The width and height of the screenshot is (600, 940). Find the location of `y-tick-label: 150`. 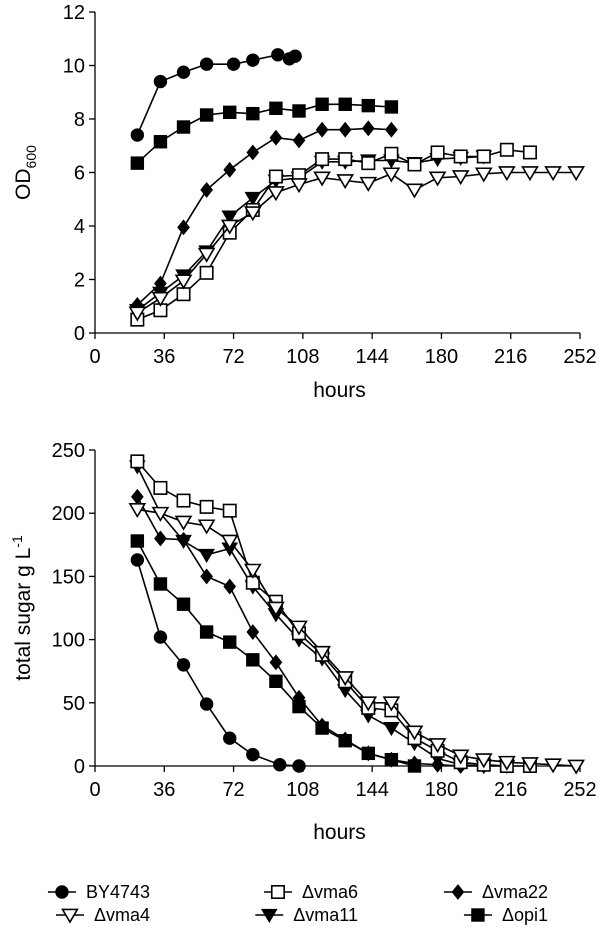

y-tick-label: 150 is located at coordinates (68, 577).